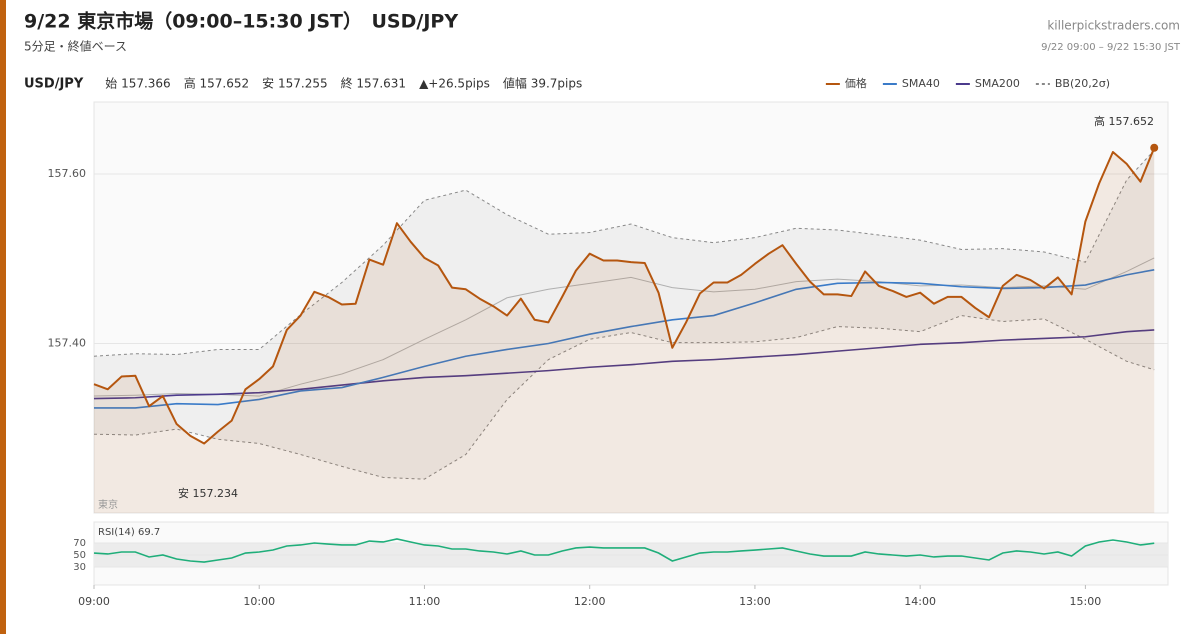 The width and height of the screenshot is (1200, 634). What do you see at coordinates (1086, 601) in the screenshot?
I see `x-tick-label: 15:00` at bounding box center [1086, 601].